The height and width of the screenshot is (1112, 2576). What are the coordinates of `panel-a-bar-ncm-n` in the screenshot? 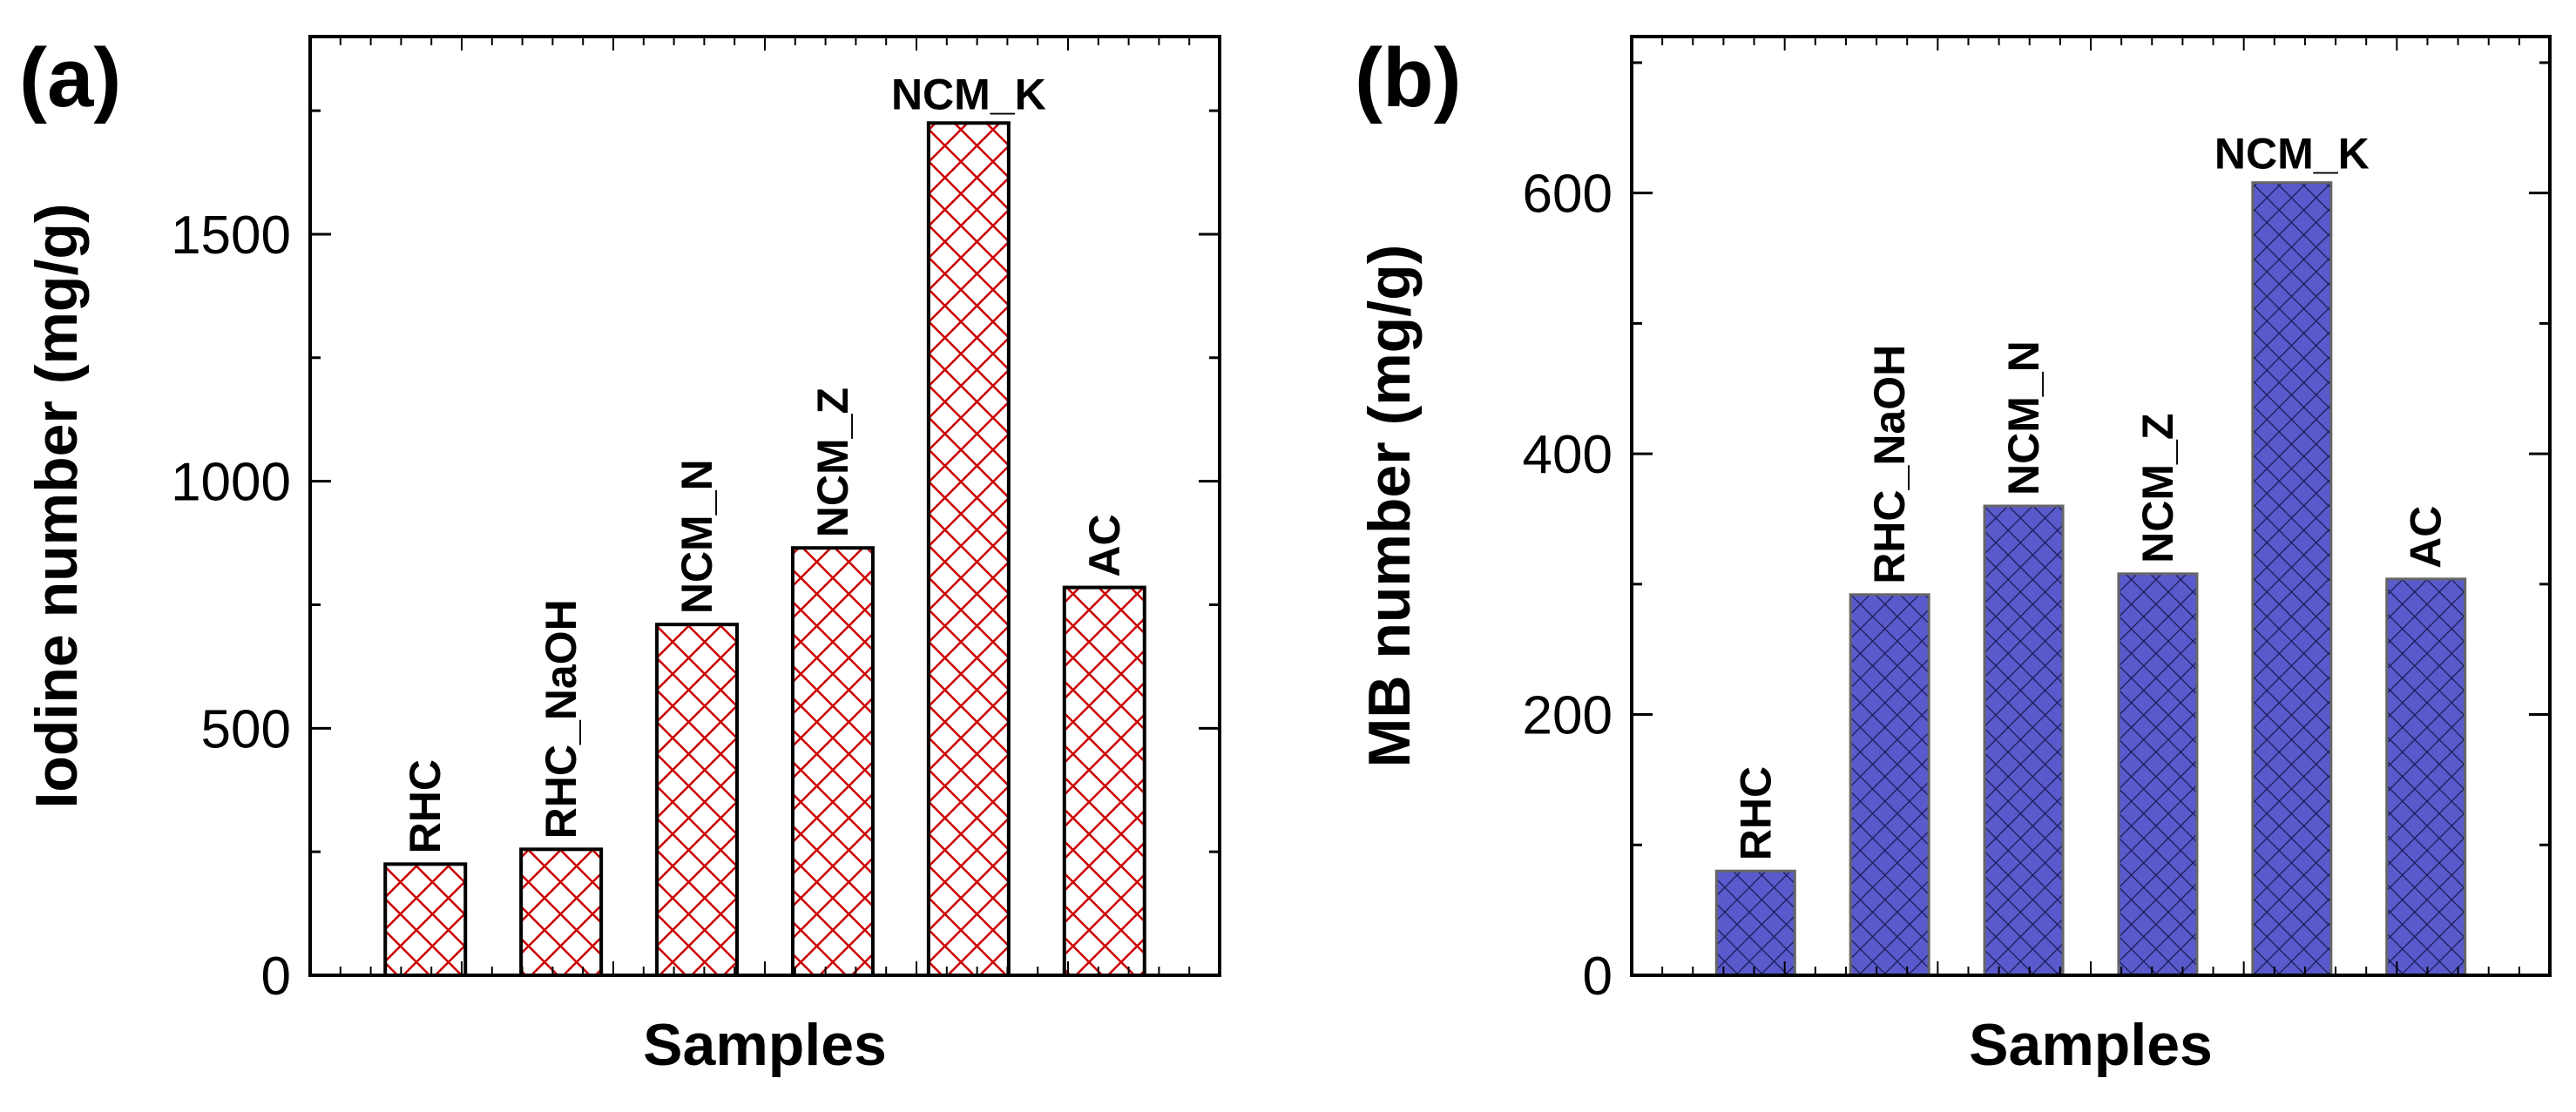 It's located at (697, 800).